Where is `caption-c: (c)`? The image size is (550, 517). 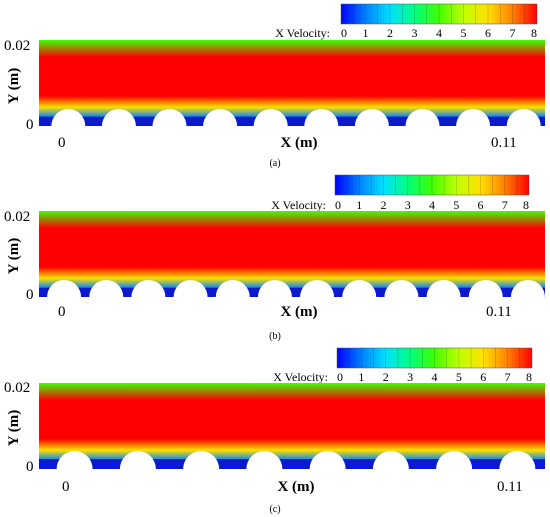
caption-c: (c) is located at coordinates (274, 509).